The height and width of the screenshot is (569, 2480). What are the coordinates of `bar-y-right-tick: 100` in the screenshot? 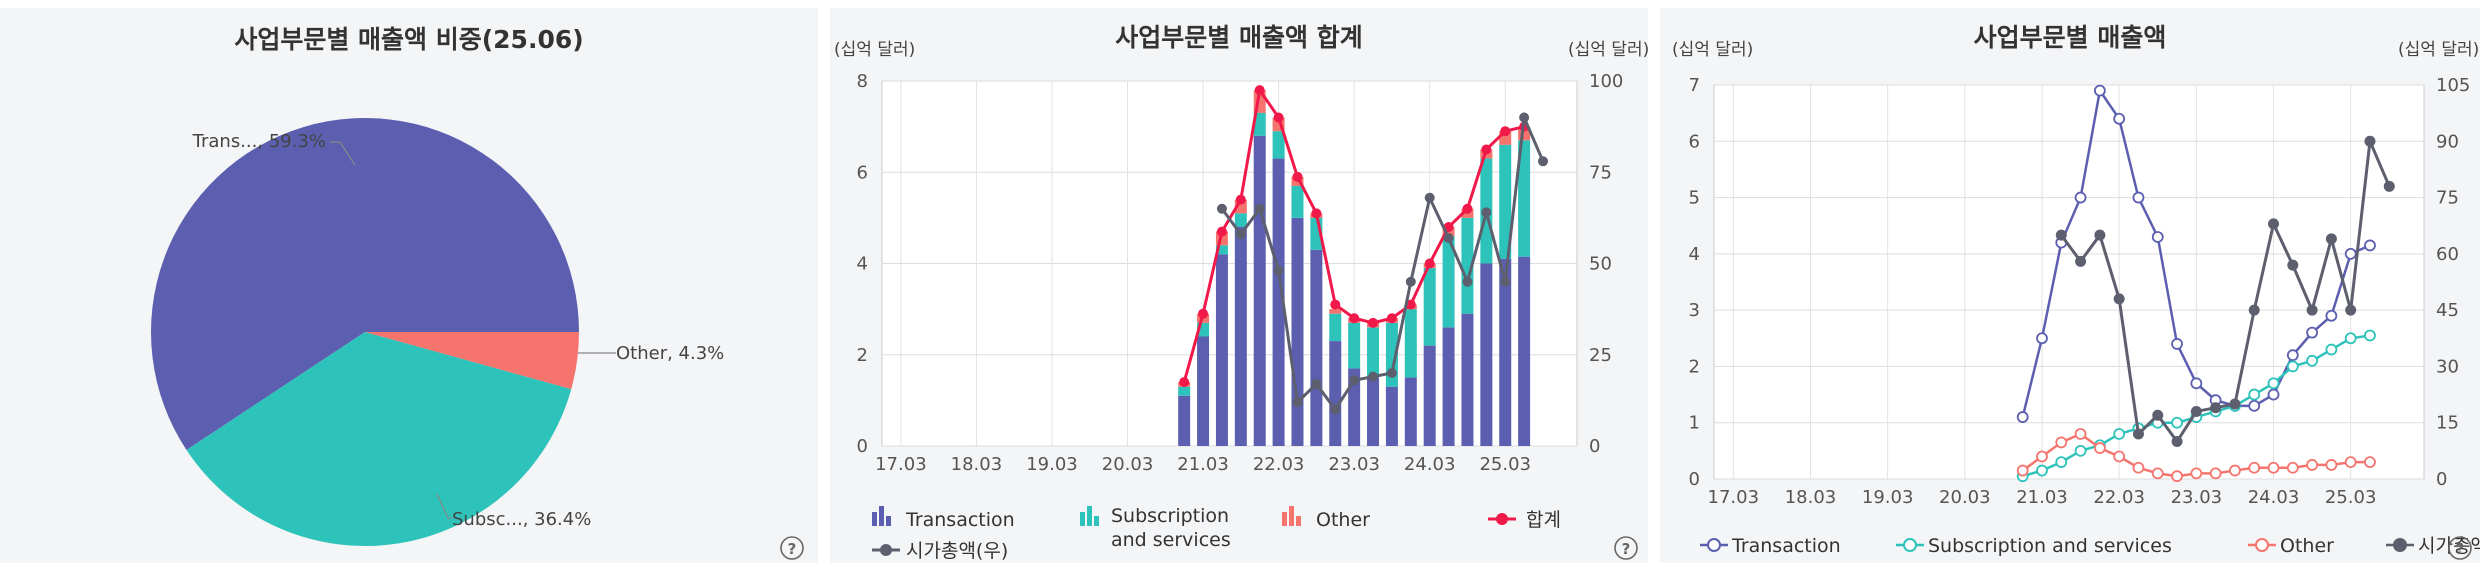 It's located at (1606, 81).